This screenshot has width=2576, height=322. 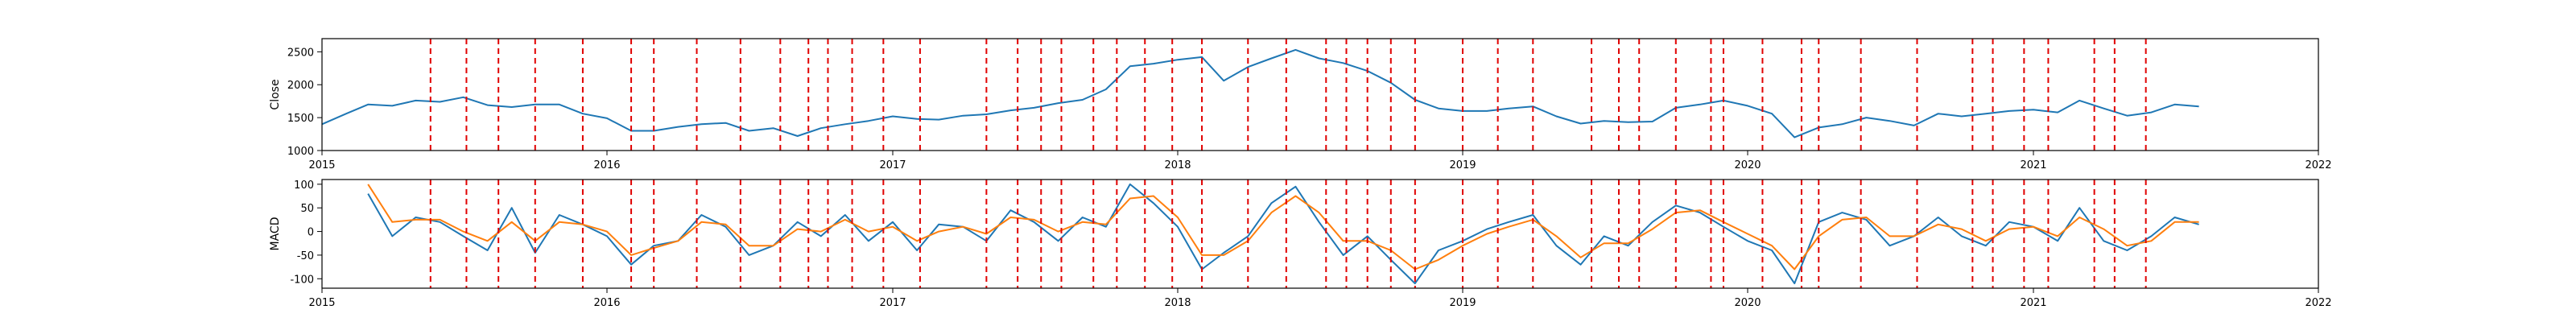 I want to click on y-tick-label: -50, so click(x=305, y=256).